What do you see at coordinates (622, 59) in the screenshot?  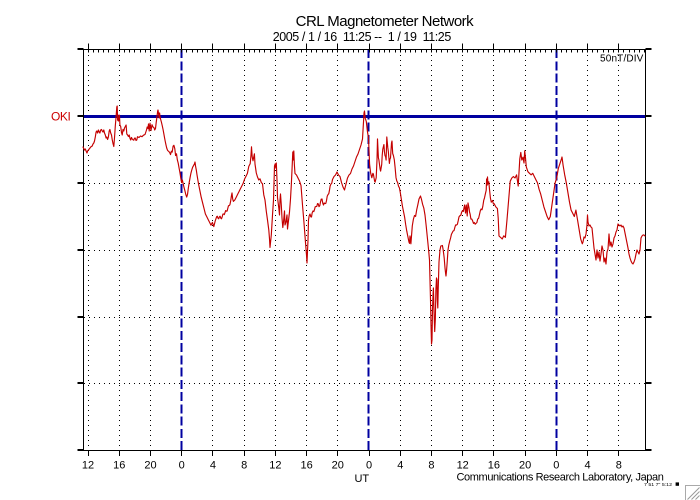 I see `svg-text: 50nT/DIV` at bounding box center [622, 59].